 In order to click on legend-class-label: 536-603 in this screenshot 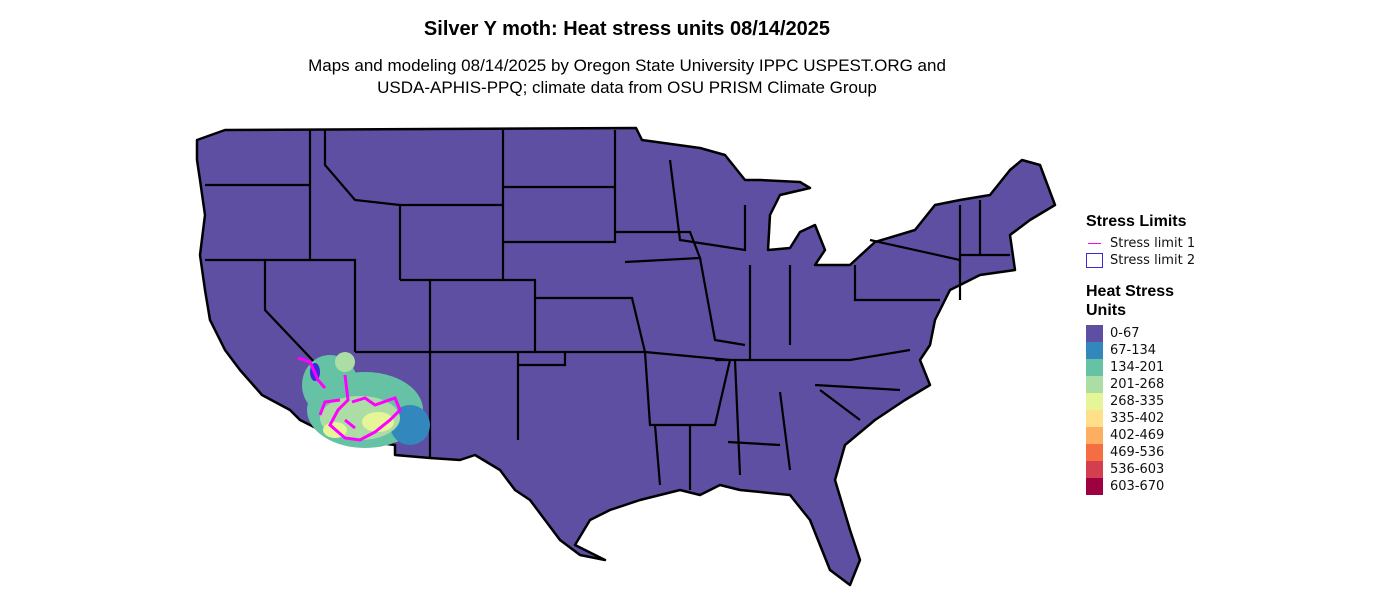, I will do `click(1137, 469)`.